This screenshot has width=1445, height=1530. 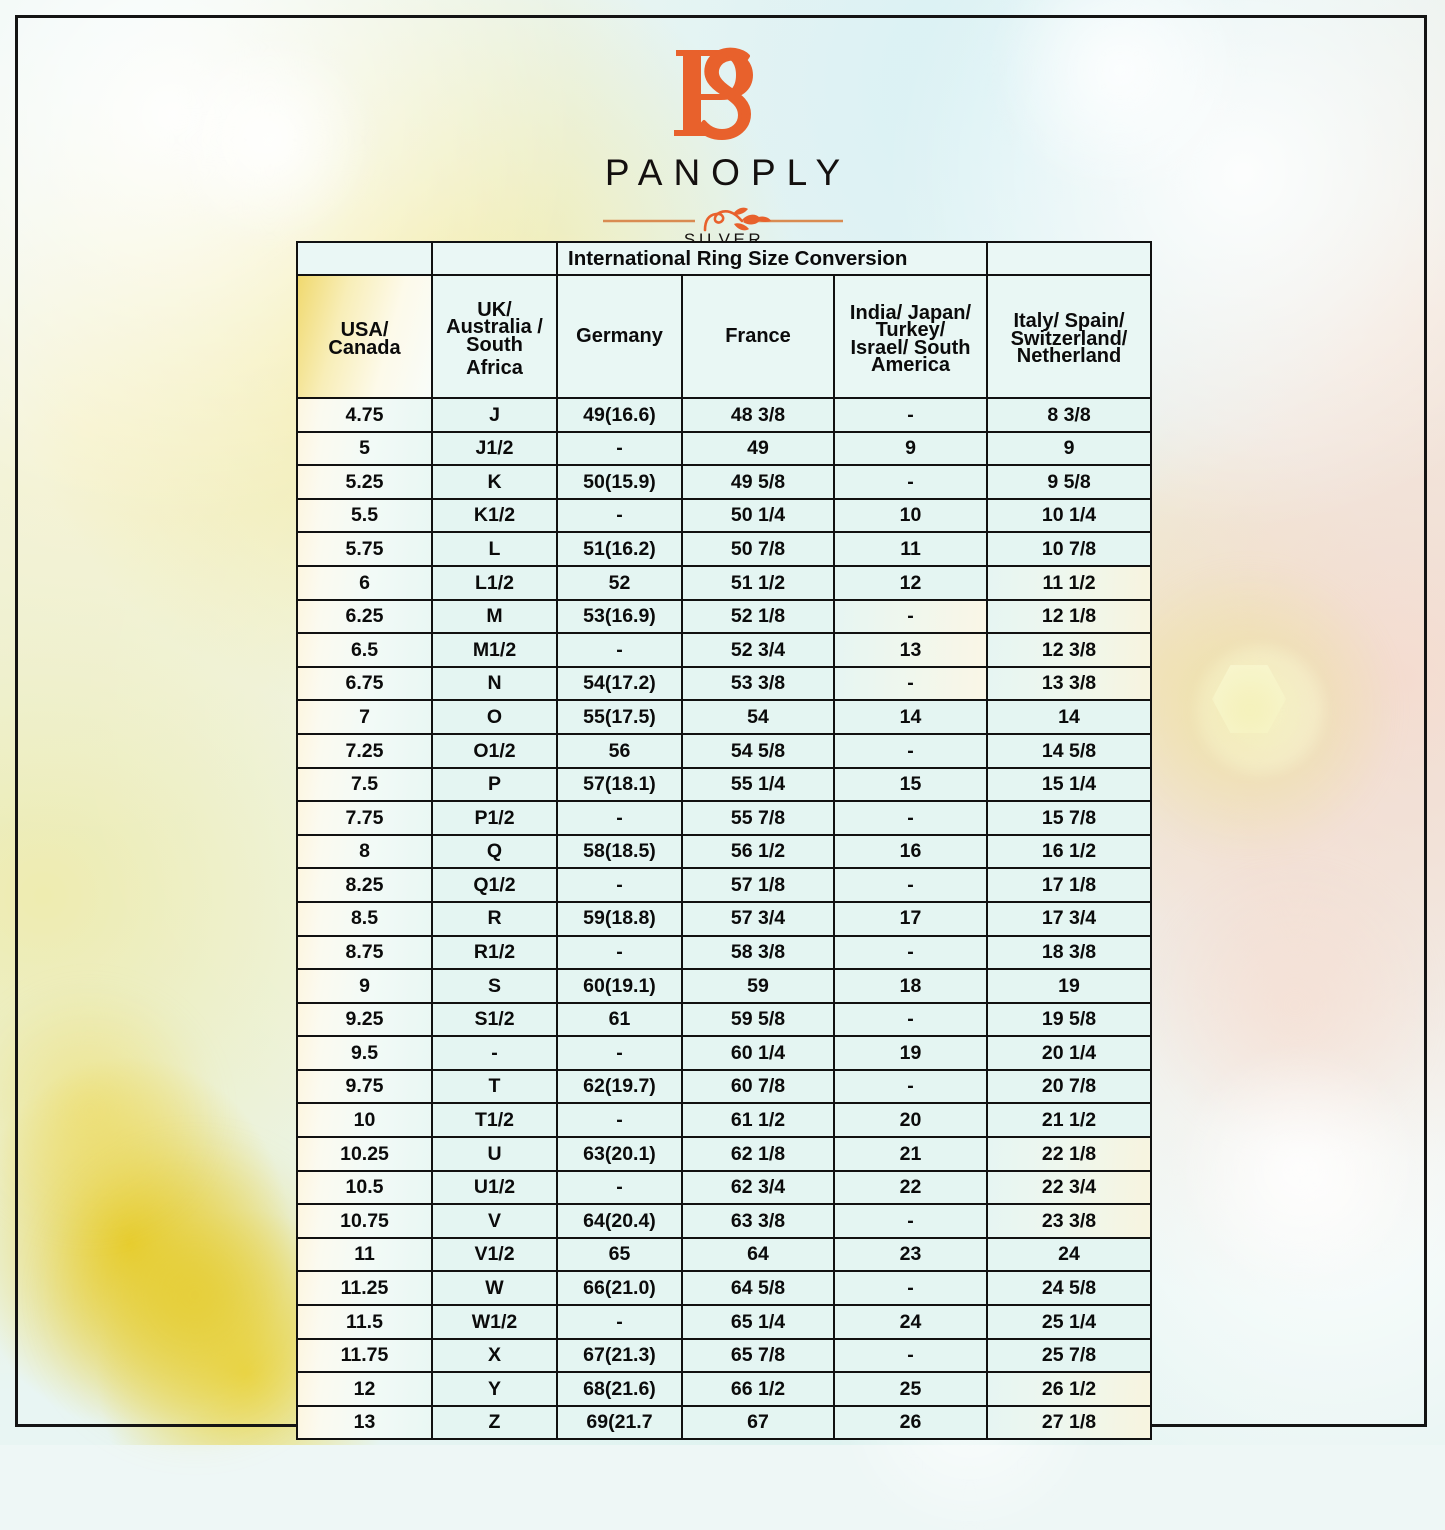 What do you see at coordinates (758, 750) in the screenshot?
I see `cell-france: 54 5/8` at bounding box center [758, 750].